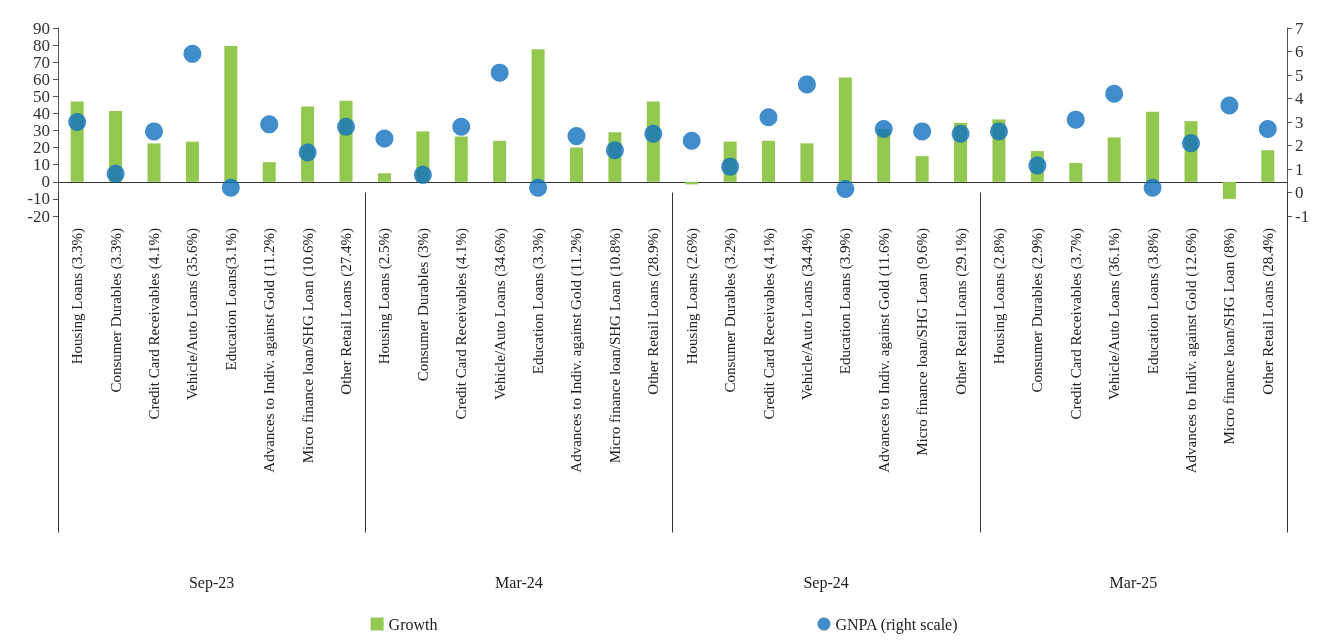 This screenshot has width=1329, height=643. What do you see at coordinates (41, 96) in the screenshot?
I see `y-tick-label: 50` at bounding box center [41, 96].